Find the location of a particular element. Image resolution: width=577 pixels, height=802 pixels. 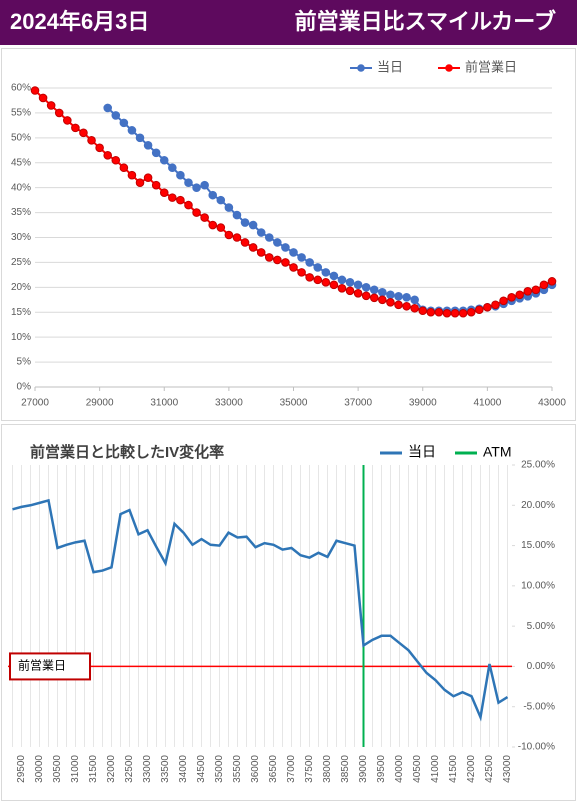

x-tick-label: 39000 is located at coordinates (363, 769).